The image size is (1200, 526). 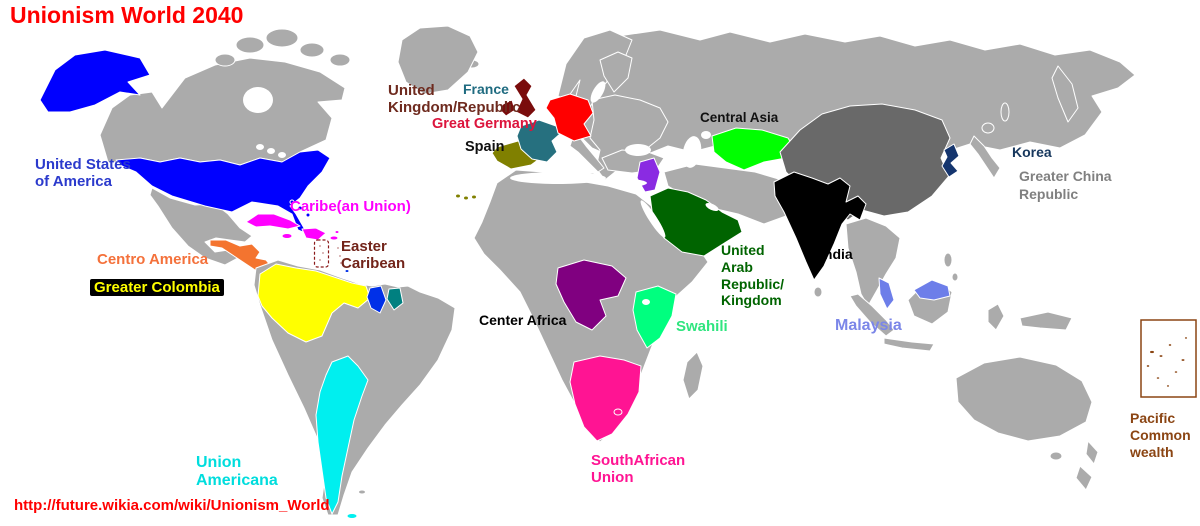 What do you see at coordinates (836, 254) in the screenshot?
I see `india-label: India` at bounding box center [836, 254].